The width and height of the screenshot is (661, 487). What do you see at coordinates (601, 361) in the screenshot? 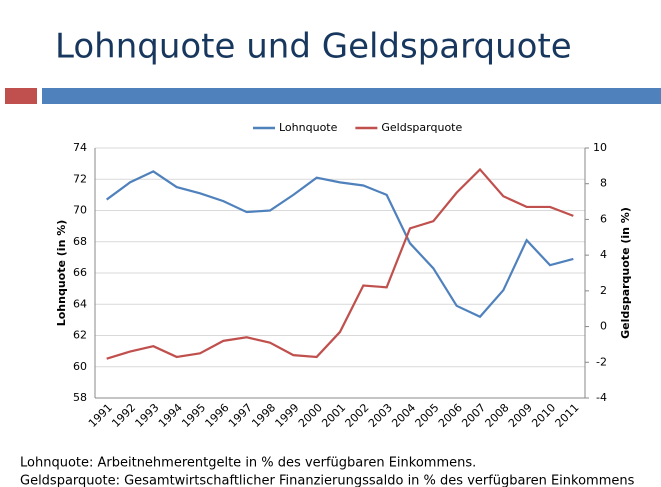
I see `y2-tick-label: -2` at bounding box center [601, 361].